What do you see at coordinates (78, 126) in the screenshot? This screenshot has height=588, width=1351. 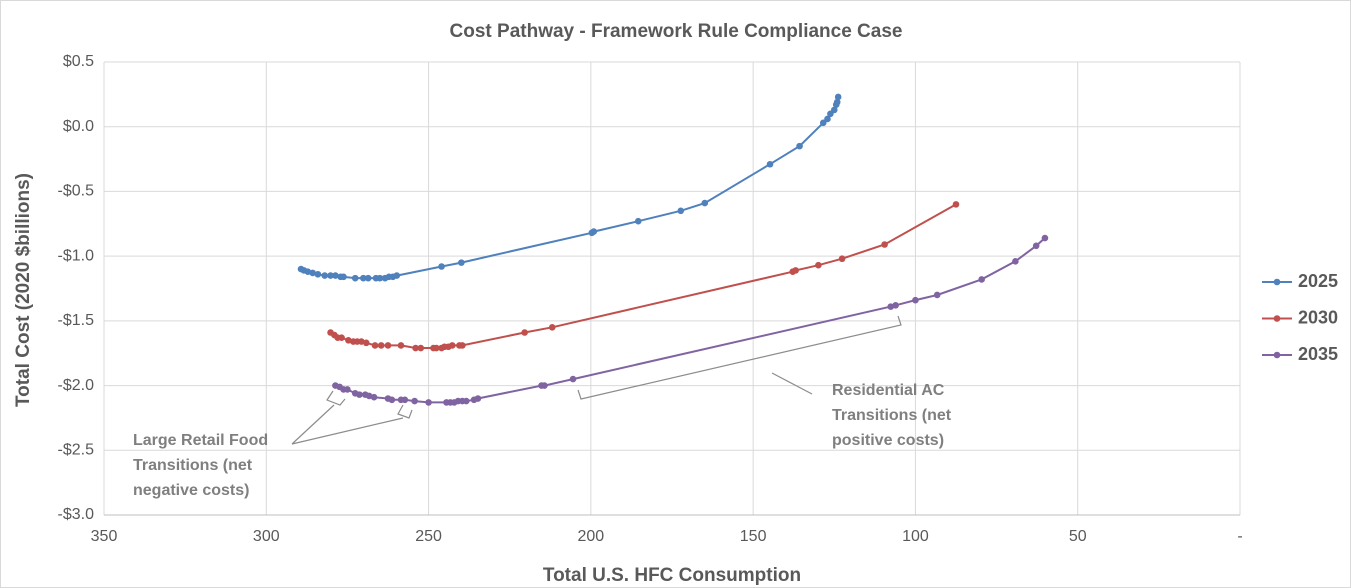 I see `y-tick-label: $0.0` at bounding box center [78, 126].